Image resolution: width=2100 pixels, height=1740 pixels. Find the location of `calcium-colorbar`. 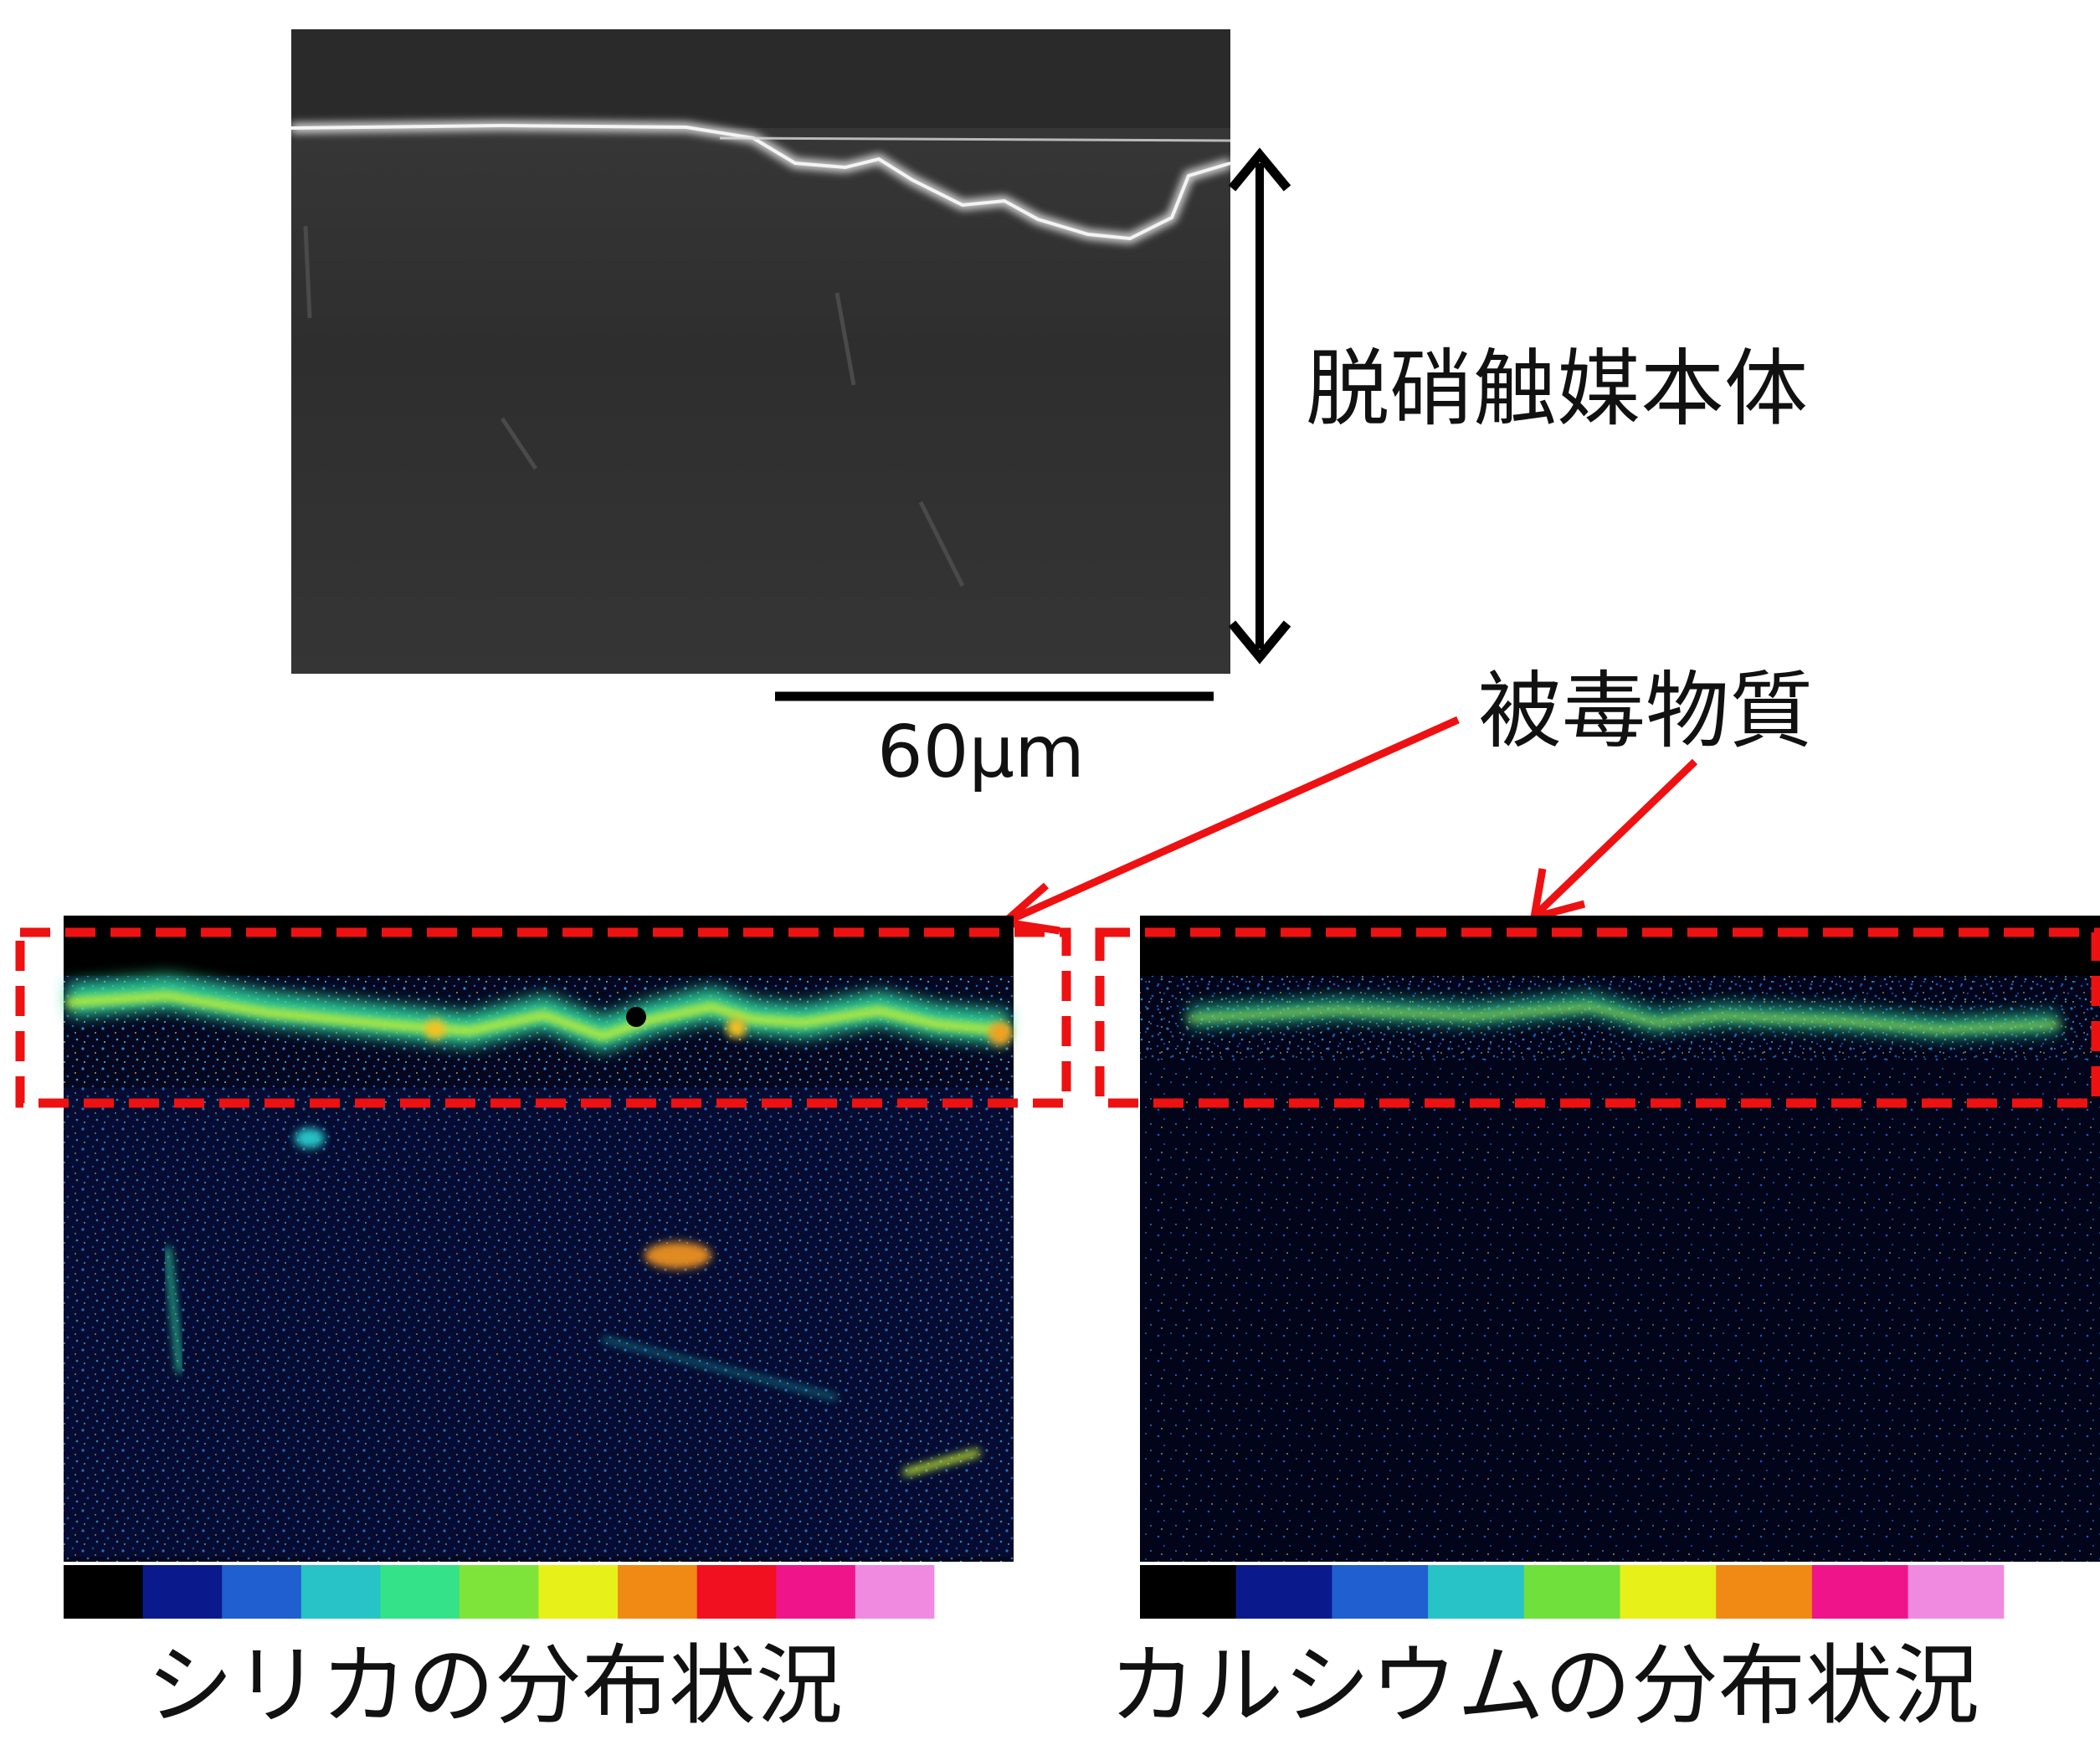

calcium-colorbar is located at coordinates (1620, 1592).